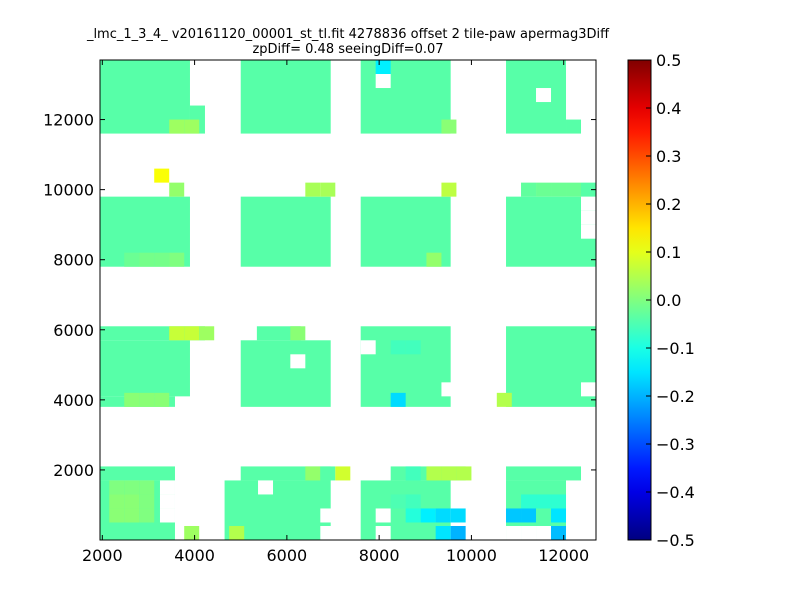 This screenshot has width=800, height=600. What do you see at coordinates (668, 108) in the screenshot?
I see `colorbar-tick-label: 0.4` at bounding box center [668, 108].